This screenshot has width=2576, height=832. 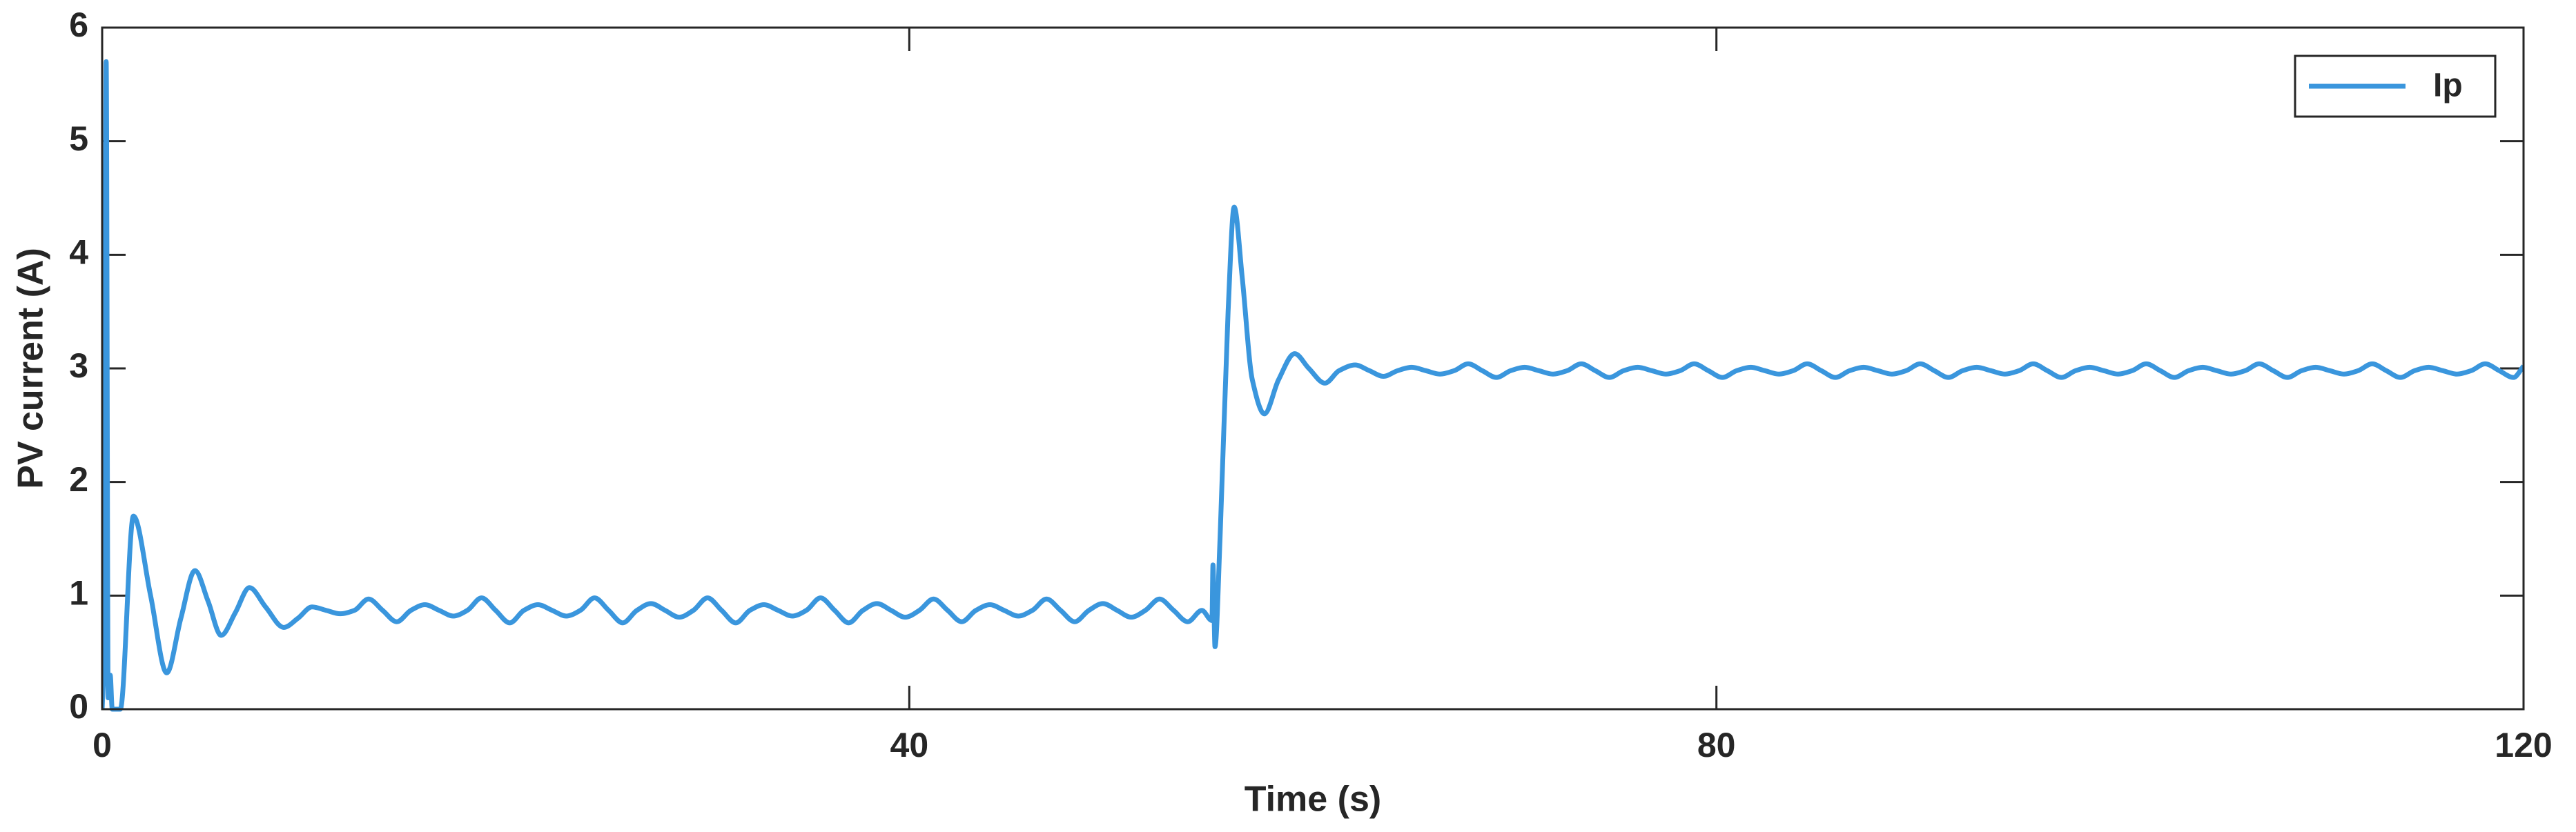 What do you see at coordinates (909, 745) in the screenshot?
I see `x-tick-label: 40` at bounding box center [909, 745].